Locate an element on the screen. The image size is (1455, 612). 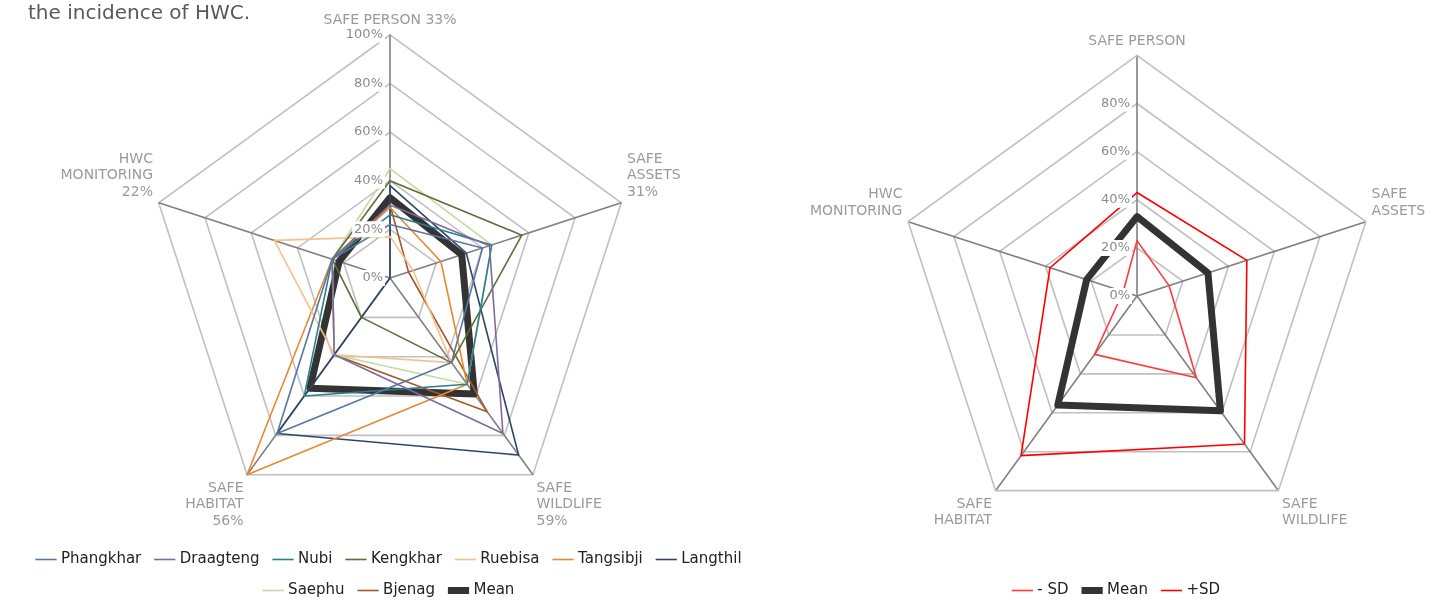
legend-label: Draagteng is located at coordinates (219, 558).